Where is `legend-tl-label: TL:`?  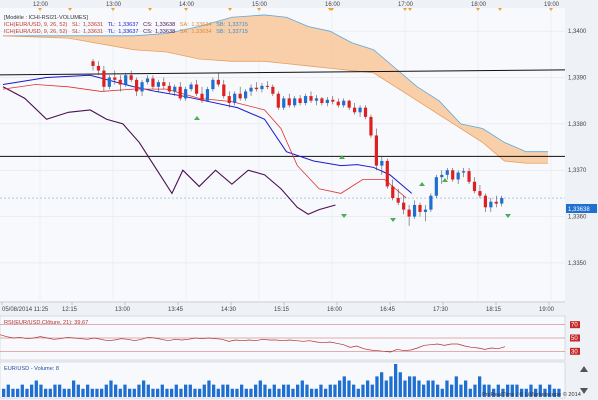 legend-tl-label: TL: is located at coordinates (112, 25).